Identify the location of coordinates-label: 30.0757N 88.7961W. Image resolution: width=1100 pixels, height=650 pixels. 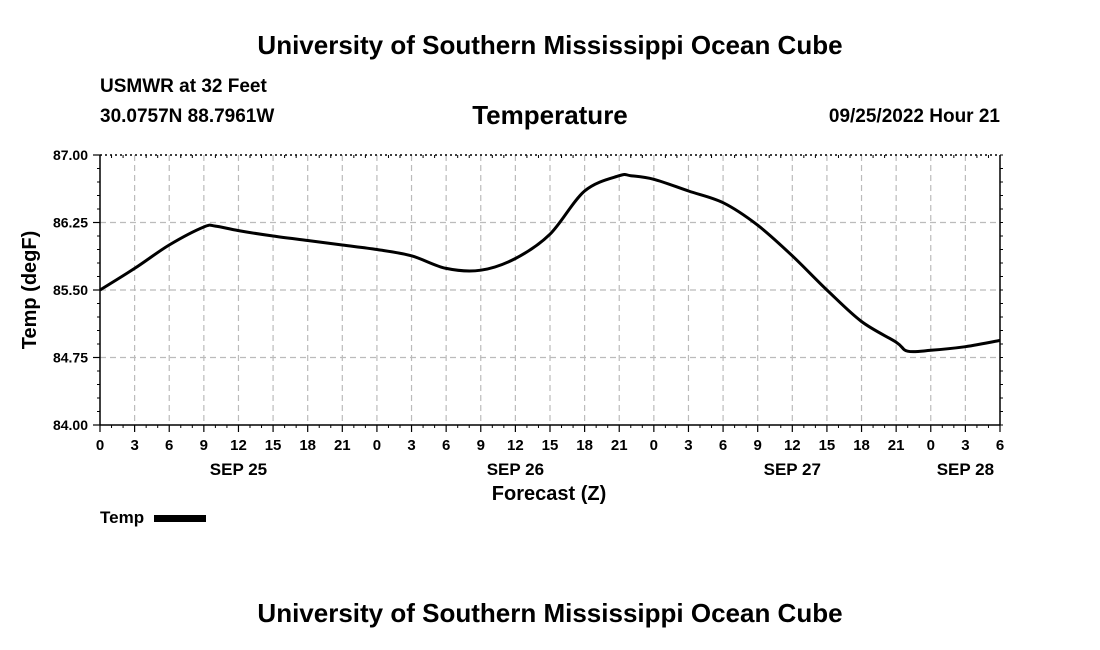
(187, 116).